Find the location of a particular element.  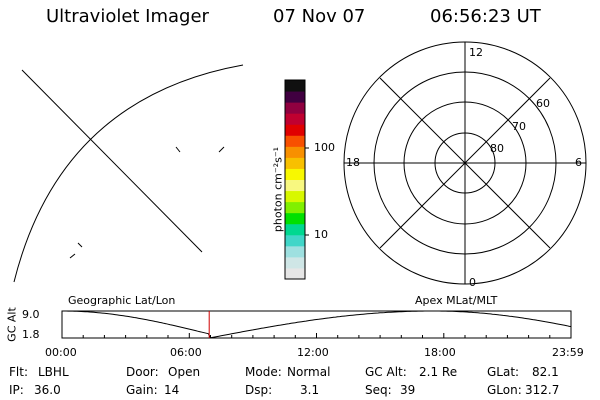

seq-label: Seq: is located at coordinates (378, 390).